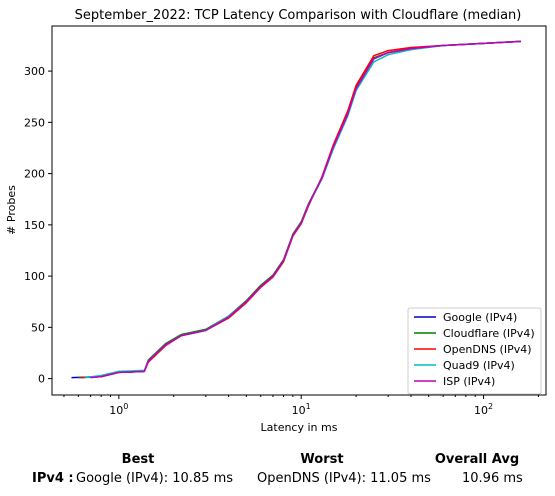 This screenshot has width=555, height=496. Describe the element at coordinates (38, 327) in the screenshot. I see `y-tick-label: 50` at that location.